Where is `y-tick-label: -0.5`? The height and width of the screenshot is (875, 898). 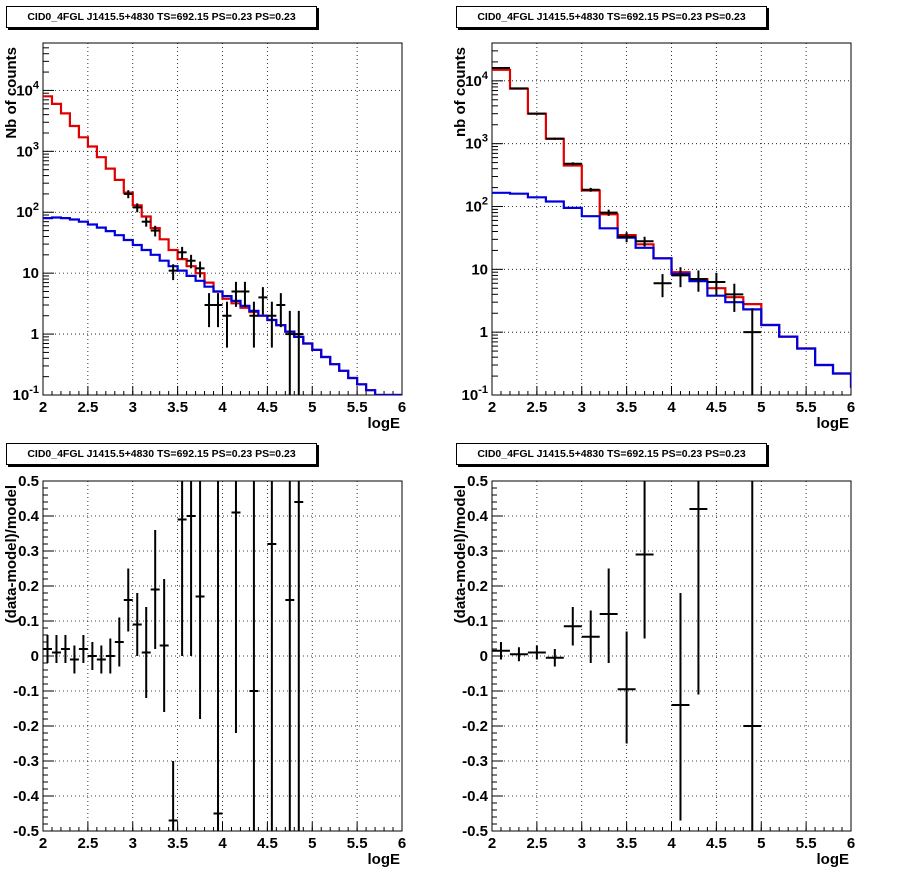 y-tick-label: -0.5 is located at coordinates (475, 831).